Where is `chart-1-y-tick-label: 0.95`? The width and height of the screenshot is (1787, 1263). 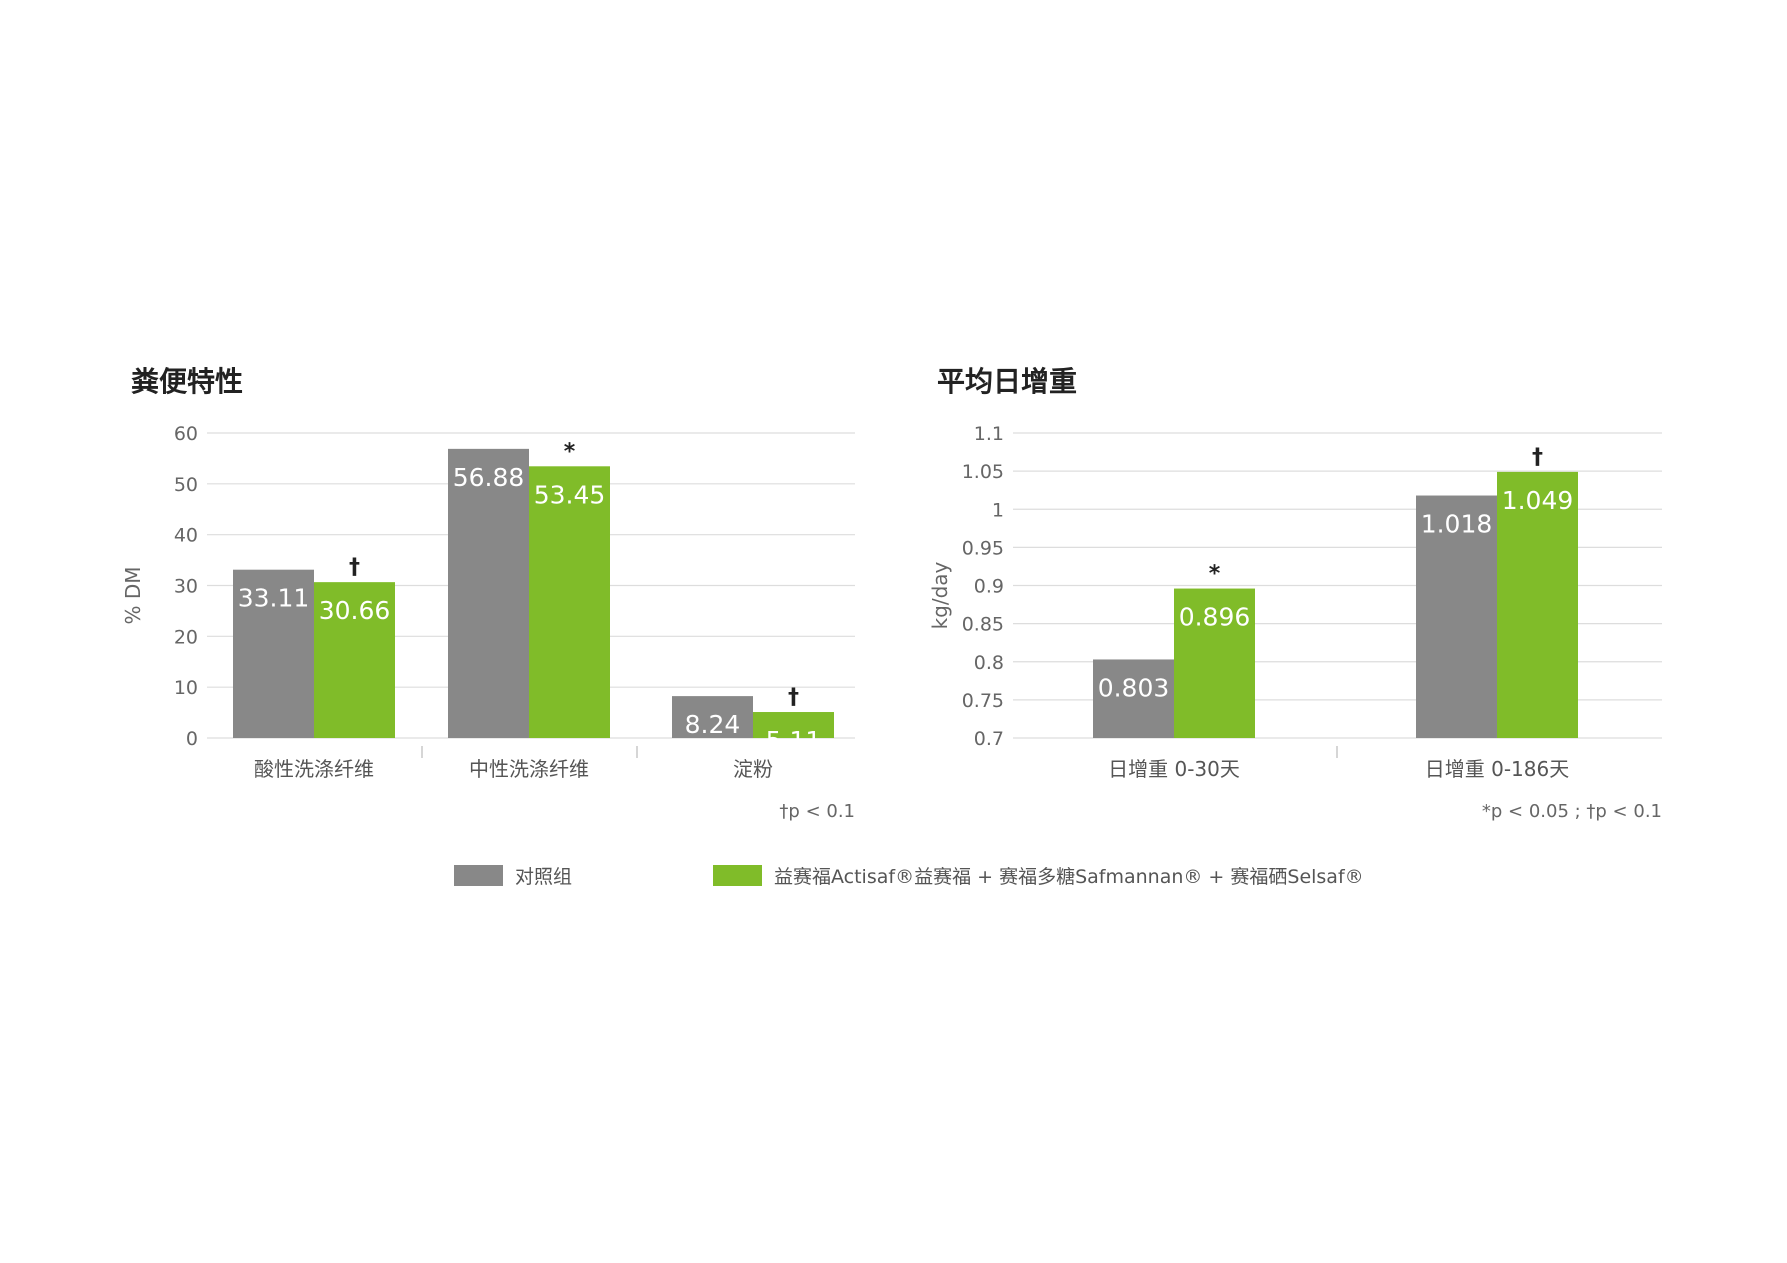 chart-1-y-tick-label: 0.95 is located at coordinates (983, 548).